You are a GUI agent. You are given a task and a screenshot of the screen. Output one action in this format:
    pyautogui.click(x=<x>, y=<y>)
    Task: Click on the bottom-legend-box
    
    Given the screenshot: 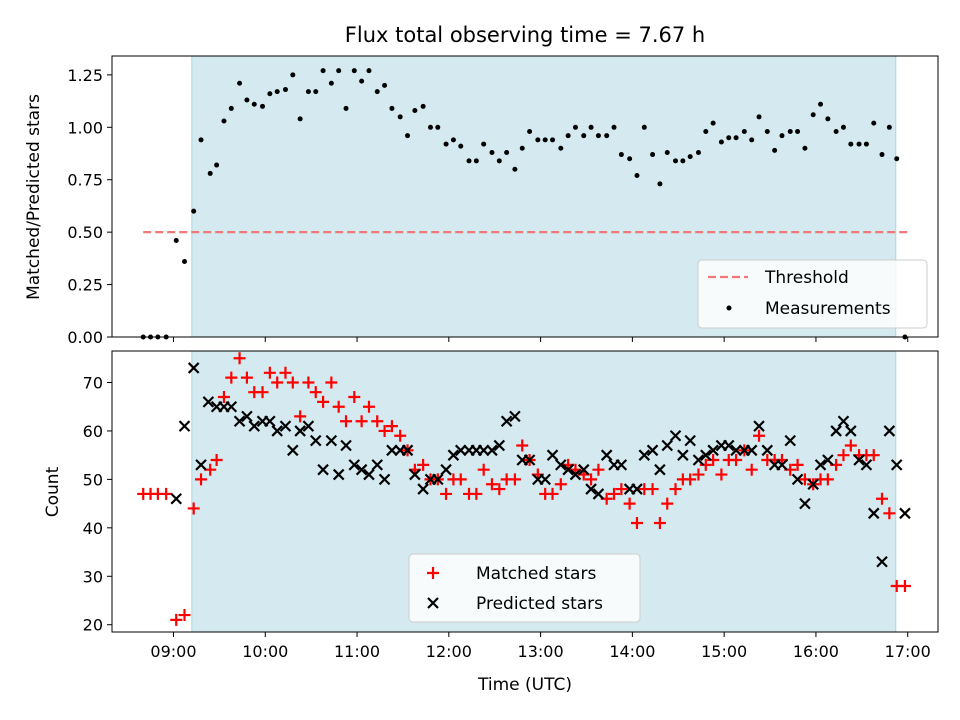 What is the action you would take?
    pyautogui.click(x=524, y=588)
    